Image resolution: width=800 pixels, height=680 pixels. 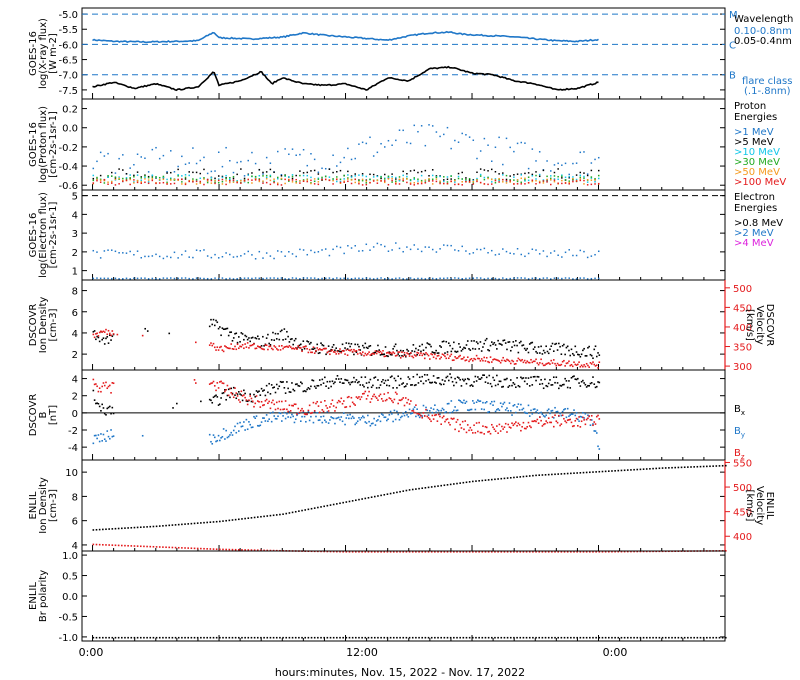 What do you see at coordinates (757, 162) in the screenshot?
I see `legend-entry: >30 MeV` at bounding box center [757, 162].